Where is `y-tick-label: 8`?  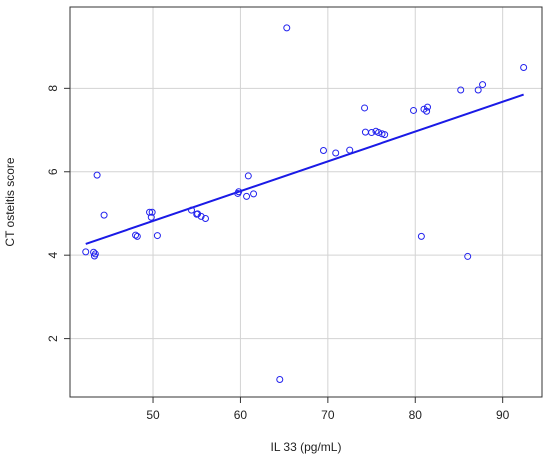 y-tick-label: 8 is located at coordinates (53, 88).